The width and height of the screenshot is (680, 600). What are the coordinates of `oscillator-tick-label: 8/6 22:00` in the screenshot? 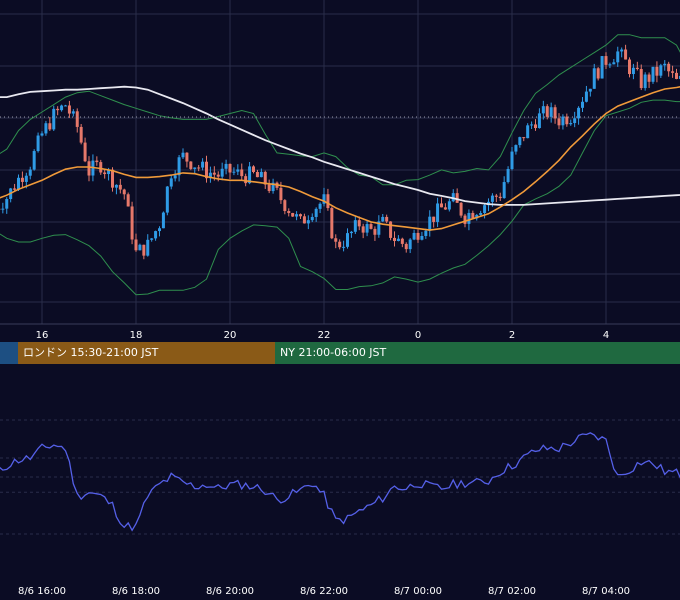 It's located at (324, 591).